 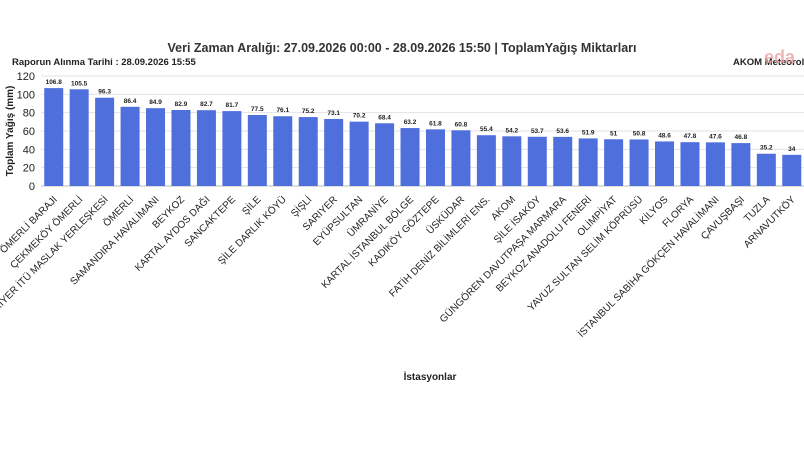 I want to click on bar-value-label: 70.2, so click(x=359, y=116).